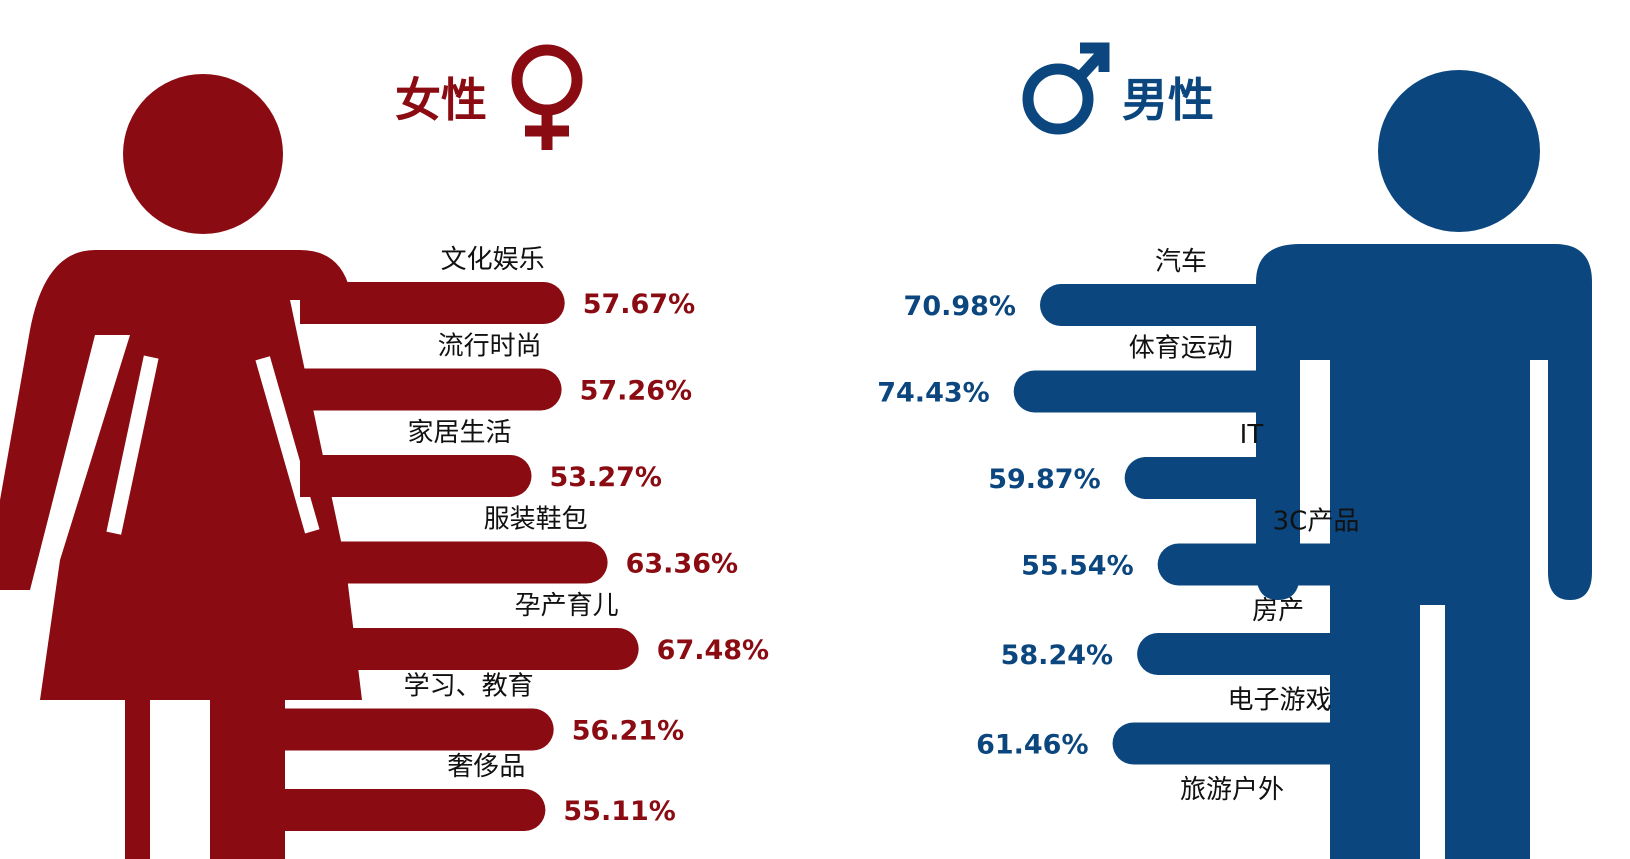 This screenshot has height=859, width=1630. I want to click on male-symbol-icon, so click(1066, 88).